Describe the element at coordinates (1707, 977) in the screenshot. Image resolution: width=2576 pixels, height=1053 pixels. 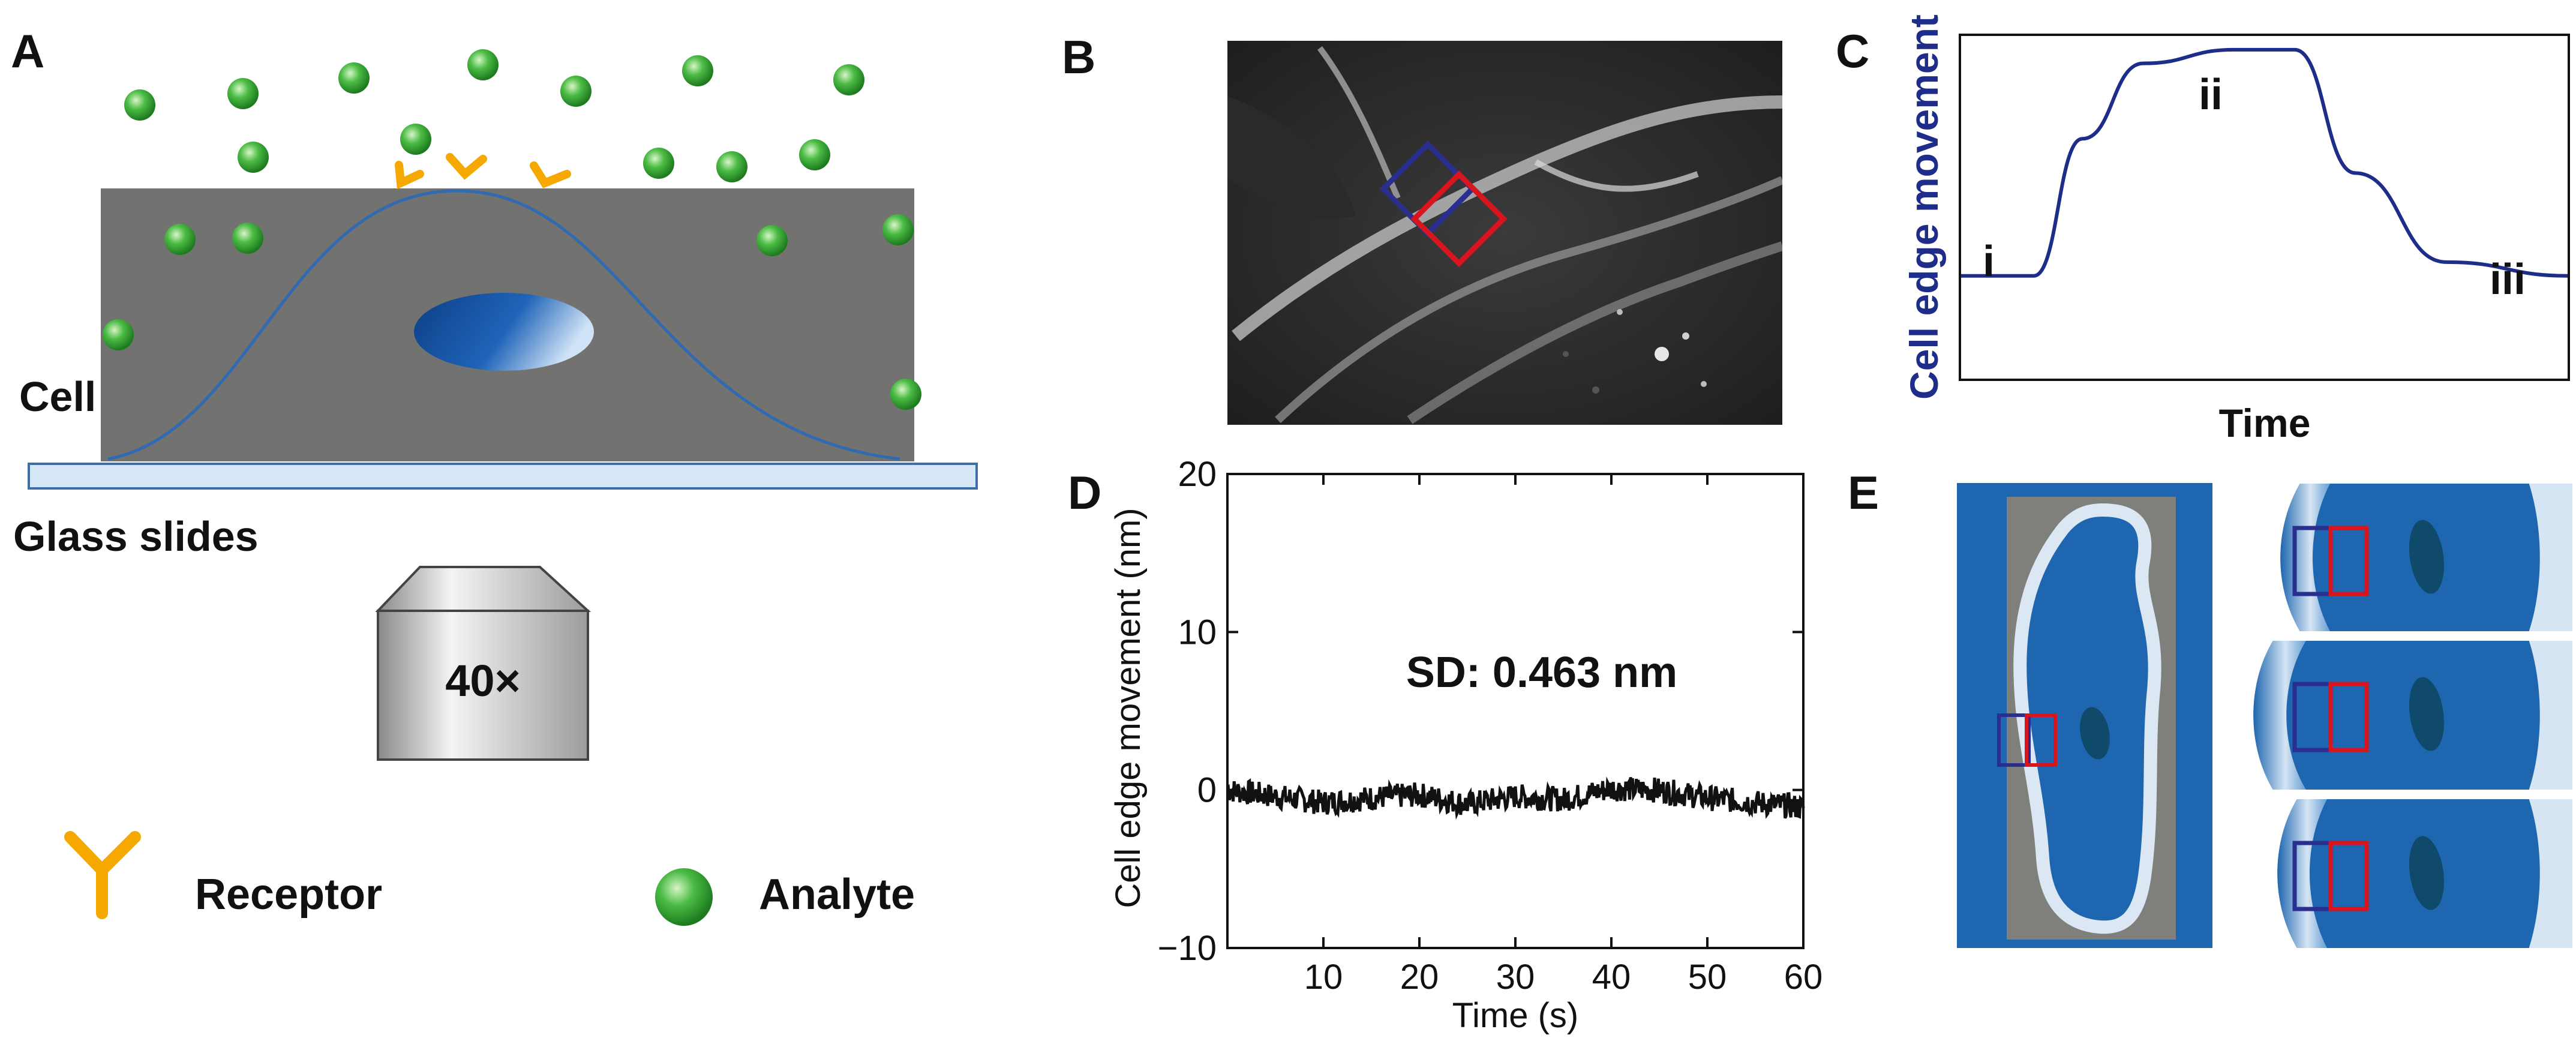
I see `d-xtick-label: 50` at that location.